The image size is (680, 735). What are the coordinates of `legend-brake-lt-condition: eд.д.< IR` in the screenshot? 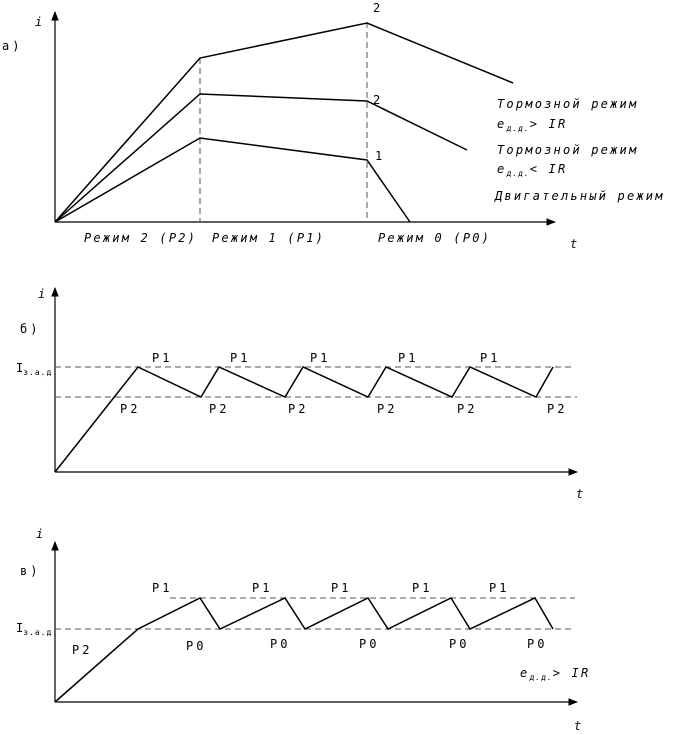 It's located at (532, 170).